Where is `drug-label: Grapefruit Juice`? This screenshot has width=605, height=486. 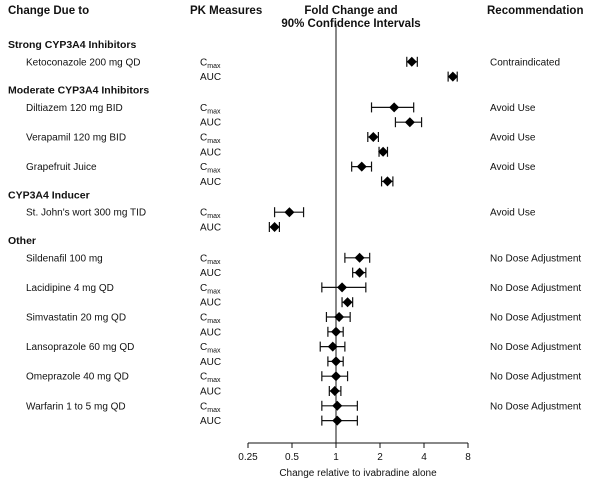 drug-label: Grapefruit Juice is located at coordinates (61, 167).